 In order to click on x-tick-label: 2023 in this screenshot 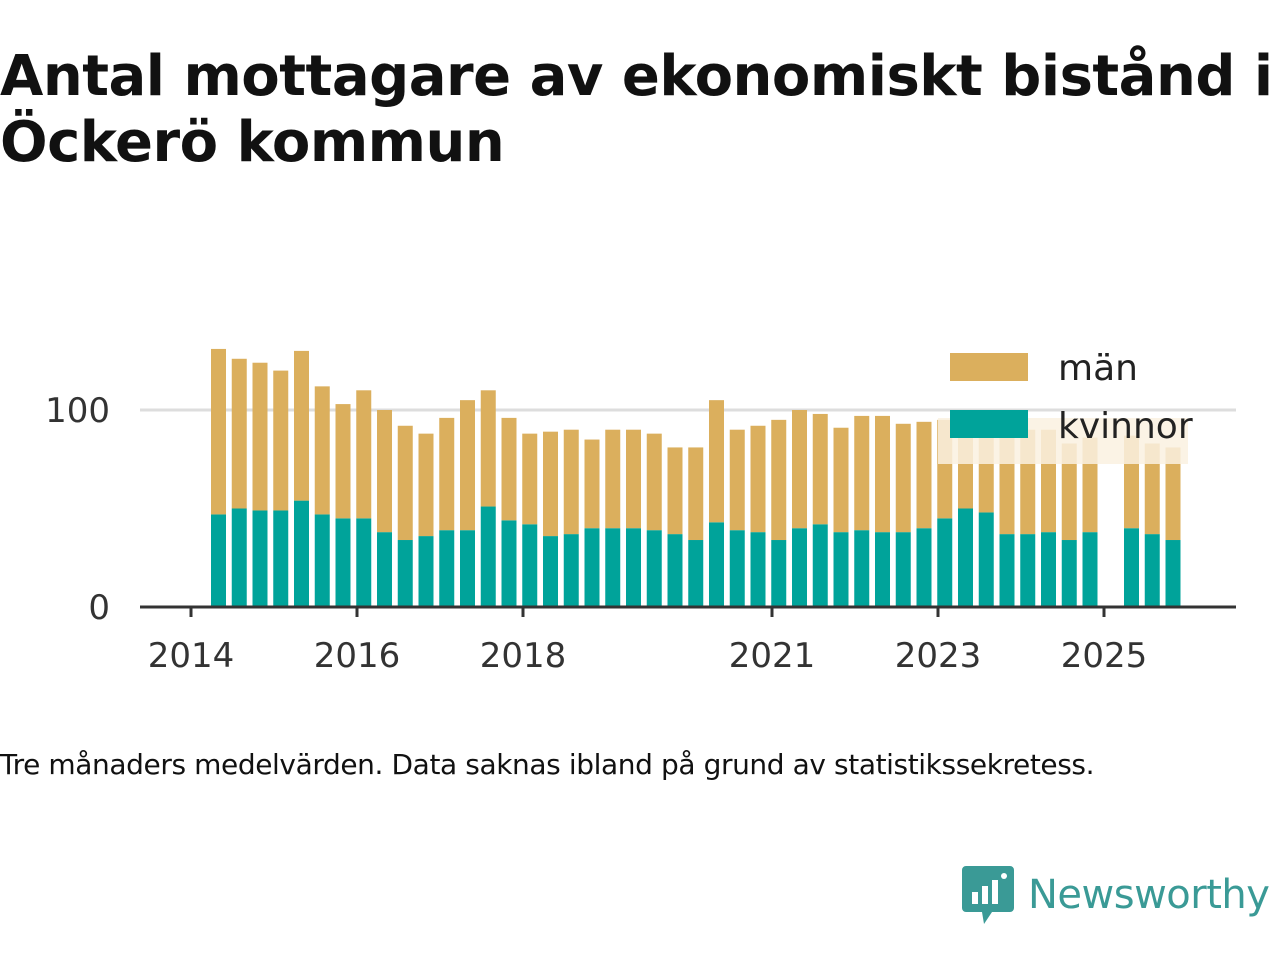, I will do `click(938, 656)`.